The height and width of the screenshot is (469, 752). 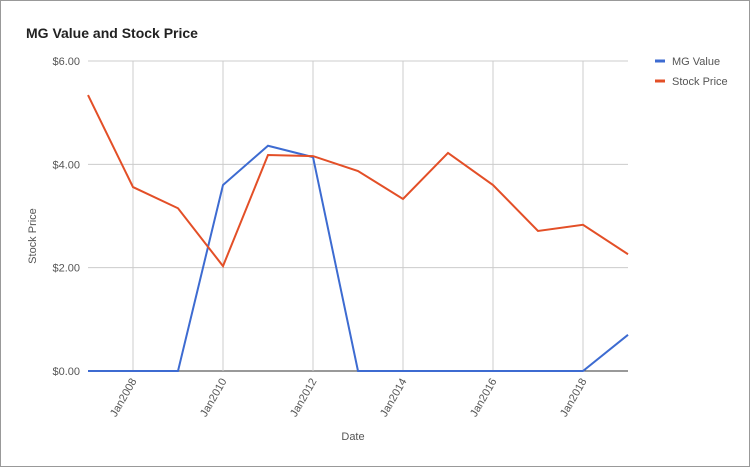 I want to click on legend-label: Stock Price, so click(x=700, y=82).